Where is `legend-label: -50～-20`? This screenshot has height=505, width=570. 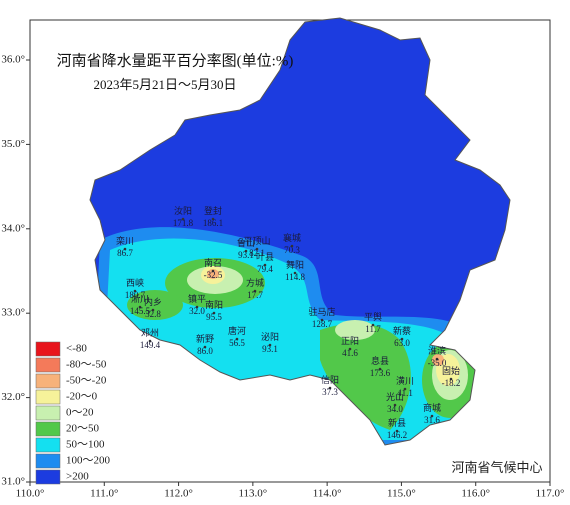 legend-label: -50～-20 is located at coordinates (86, 381).